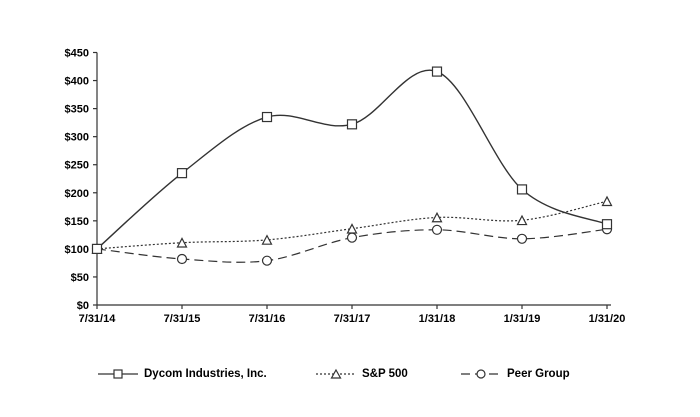  I want to click on x-tick-label: 7/31/17, so click(352, 319).